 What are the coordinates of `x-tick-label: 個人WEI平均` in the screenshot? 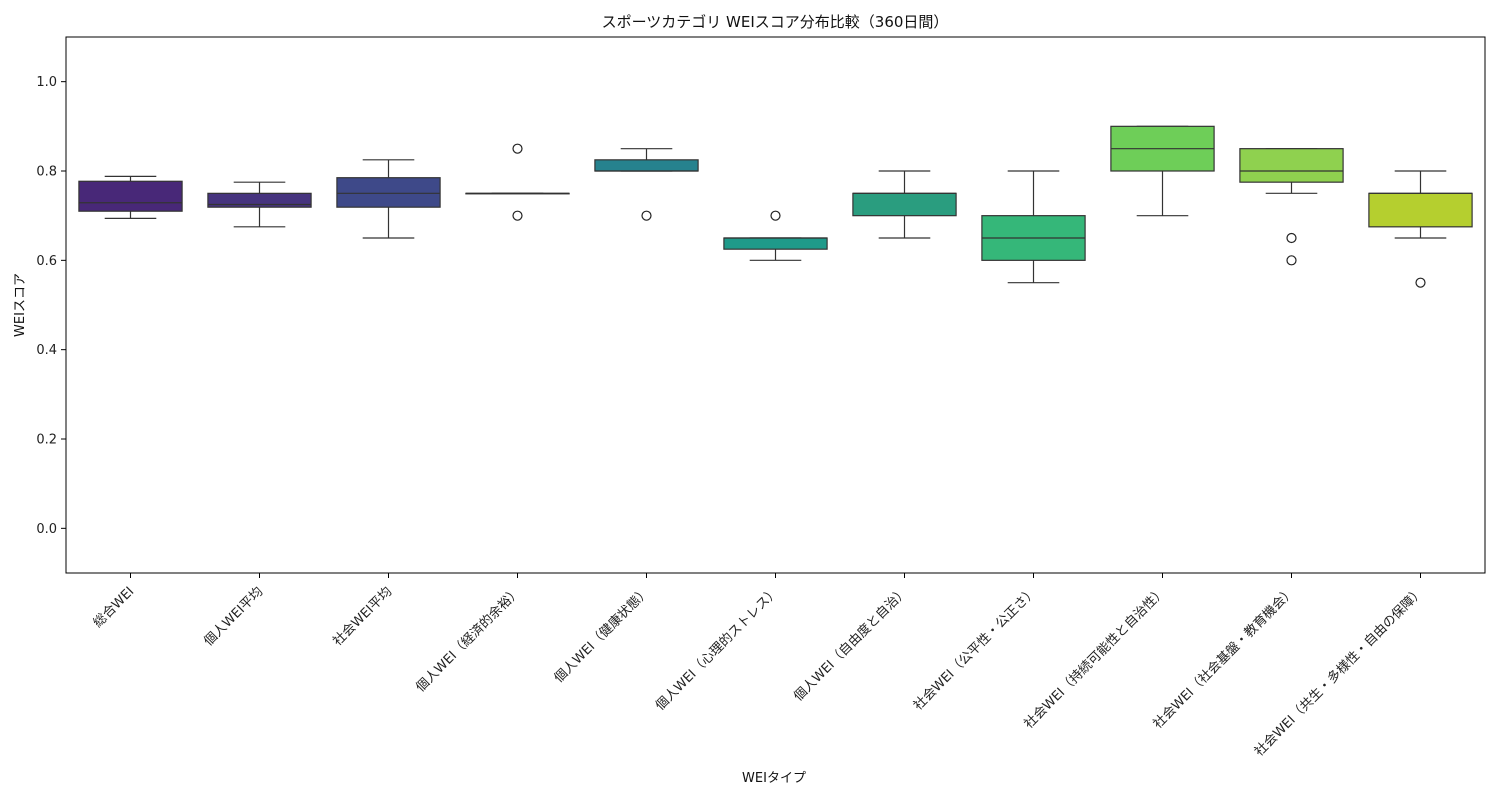 It's located at (233, 616).